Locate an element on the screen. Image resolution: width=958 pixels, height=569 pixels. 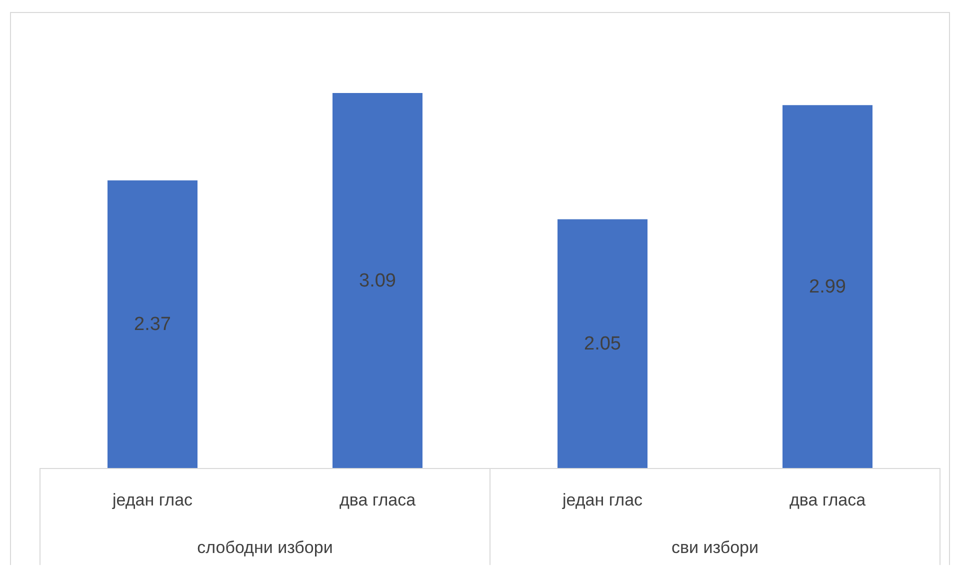
data-label: 3.09 is located at coordinates (377, 281).